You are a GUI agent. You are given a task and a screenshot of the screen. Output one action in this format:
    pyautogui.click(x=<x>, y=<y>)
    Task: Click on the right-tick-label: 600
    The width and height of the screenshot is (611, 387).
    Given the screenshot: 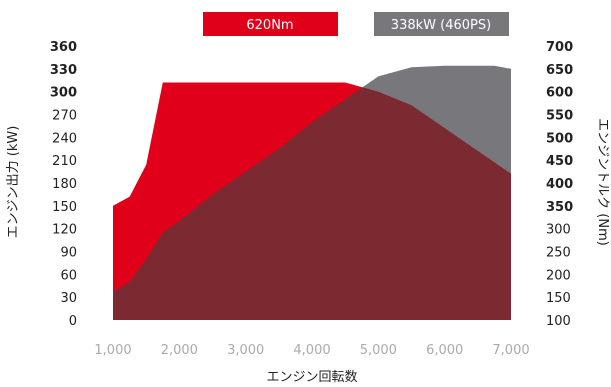 What is the action you would take?
    pyautogui.click(x=559, y=93)
    